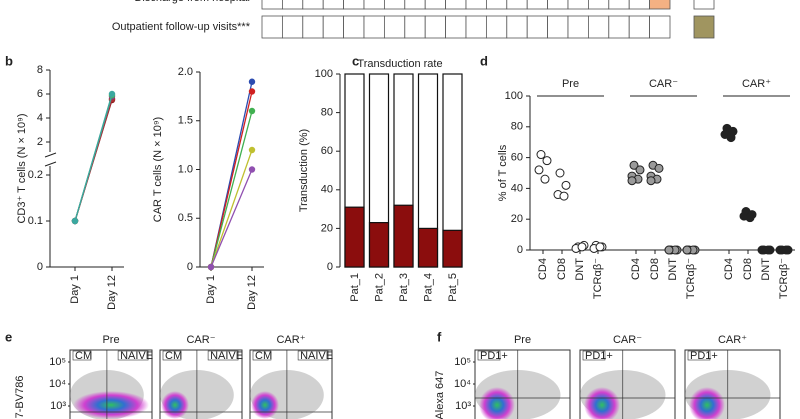 The height and width of the screenshot is (419, 800). I want to click on y-axis-label: 1-Alexa 647, so click(440, 395).